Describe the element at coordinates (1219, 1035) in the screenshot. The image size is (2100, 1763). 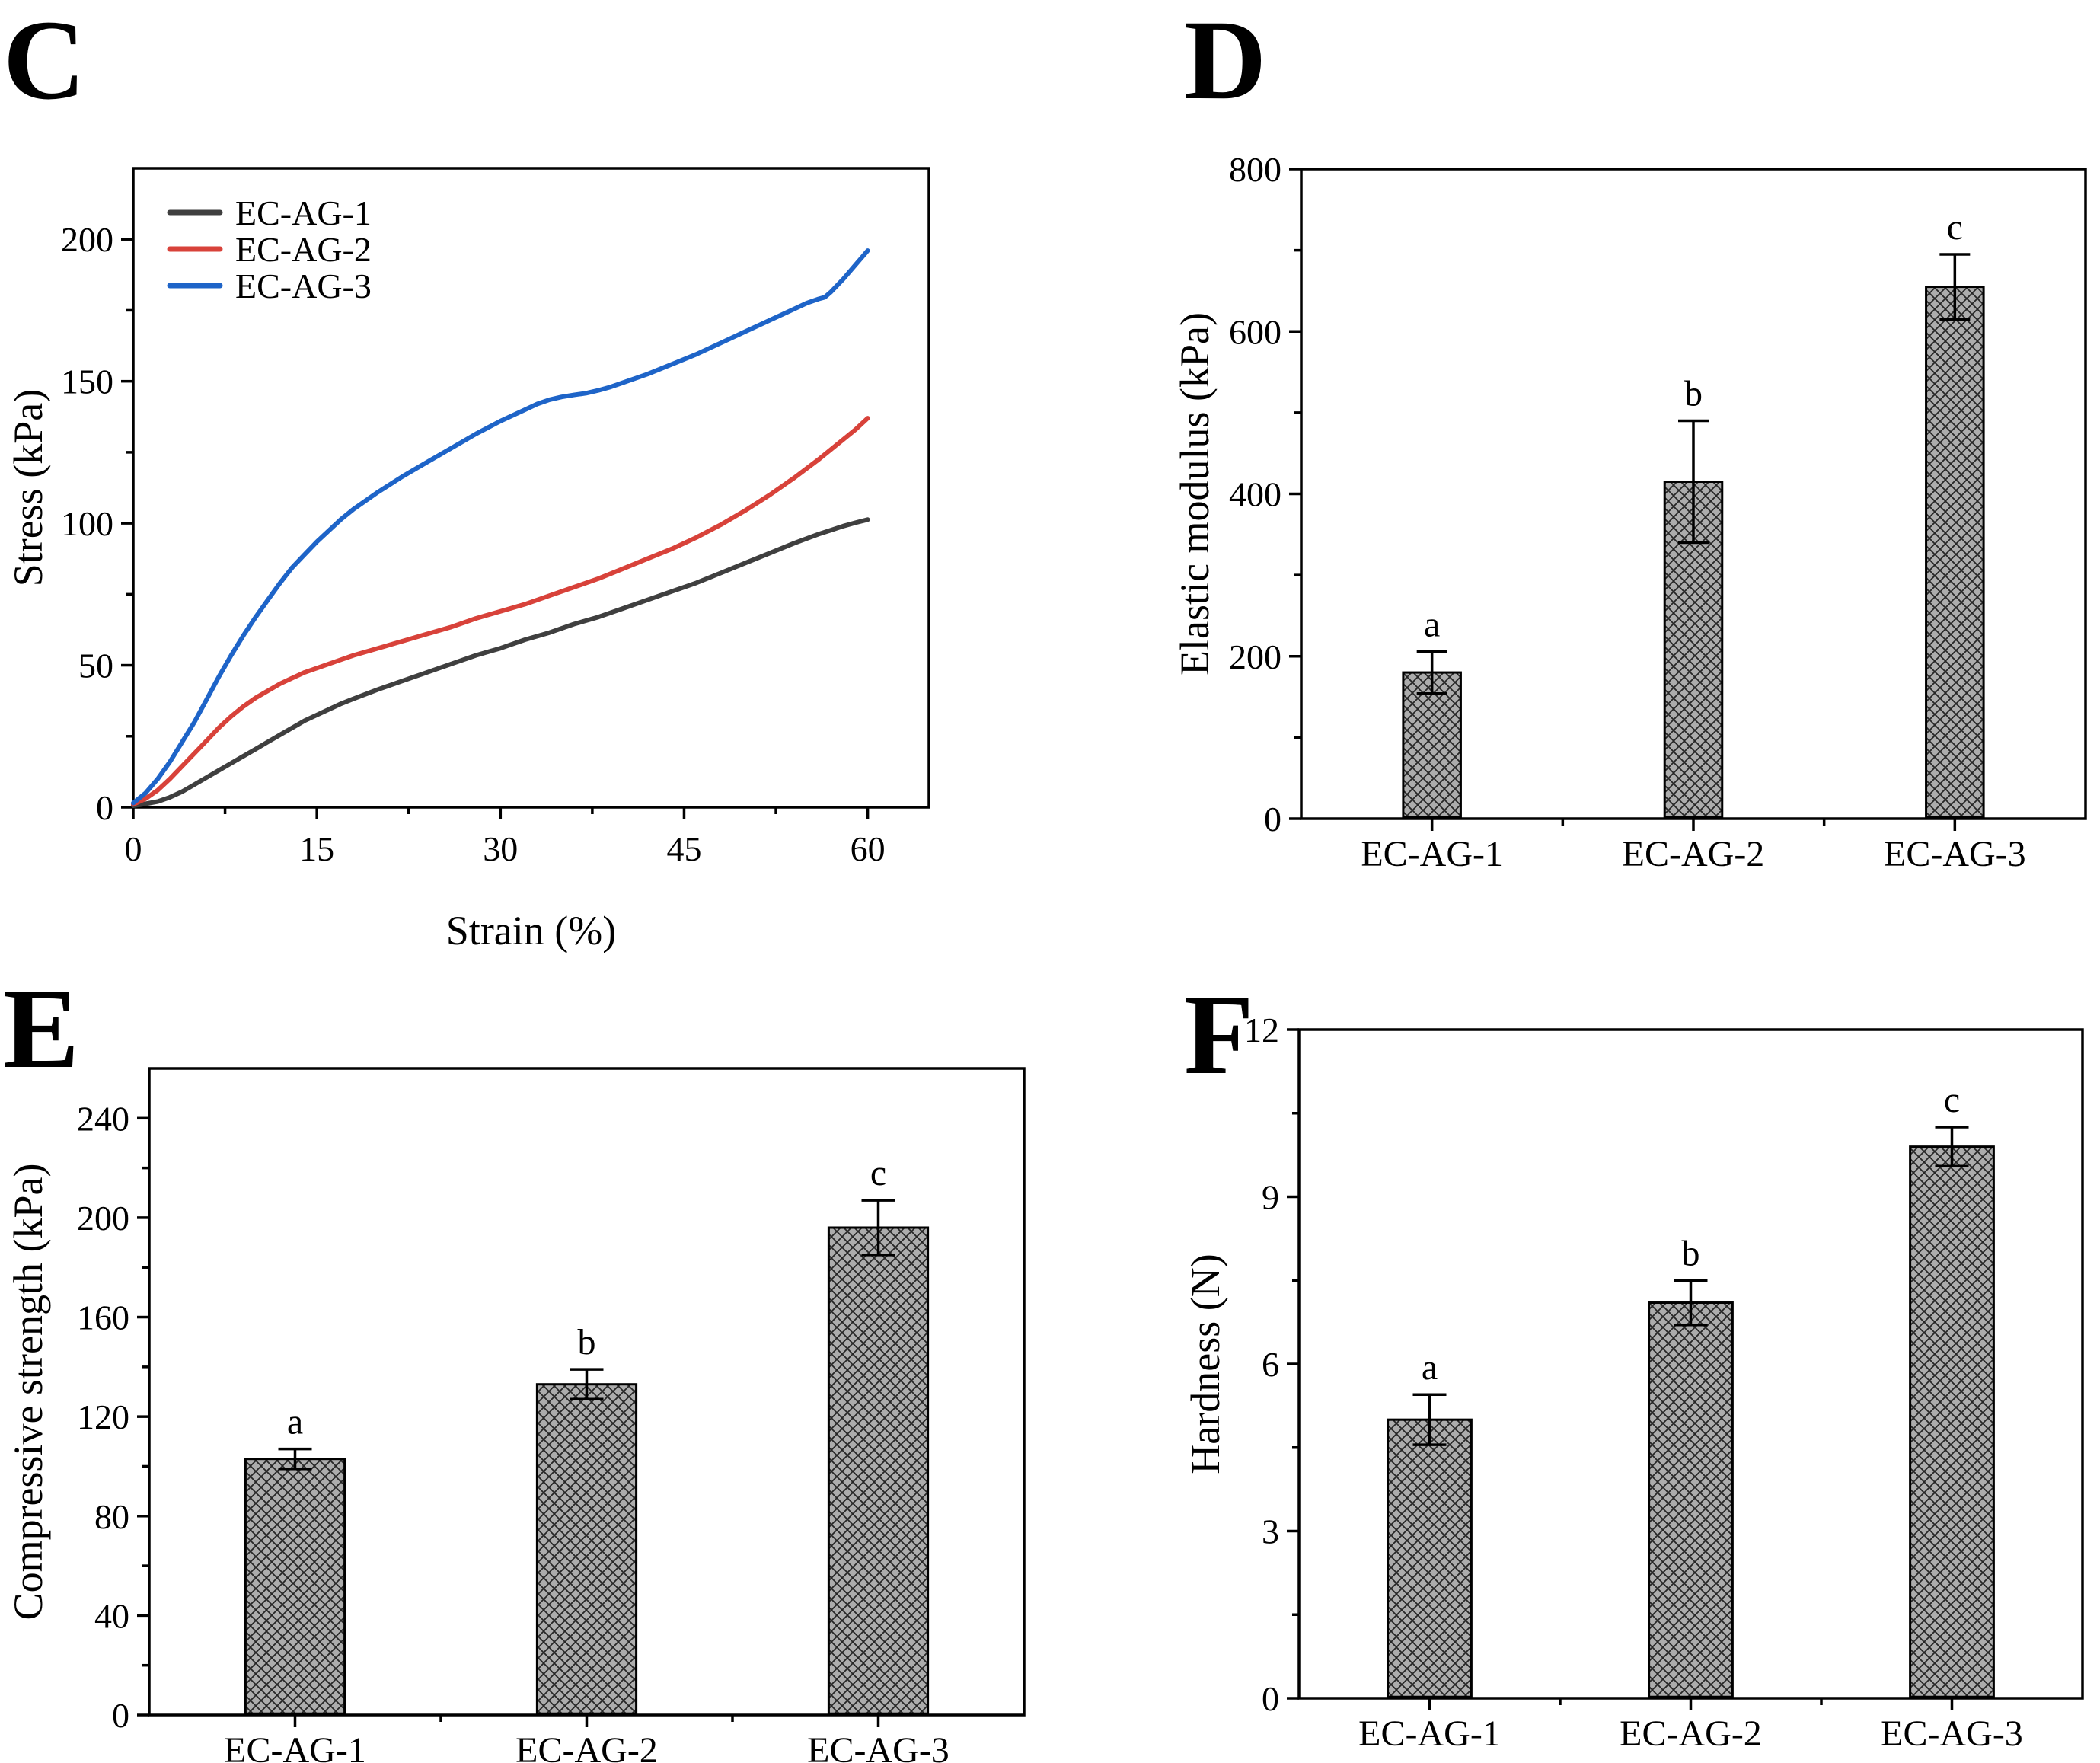
I see `panel-label-F: F` at that location.